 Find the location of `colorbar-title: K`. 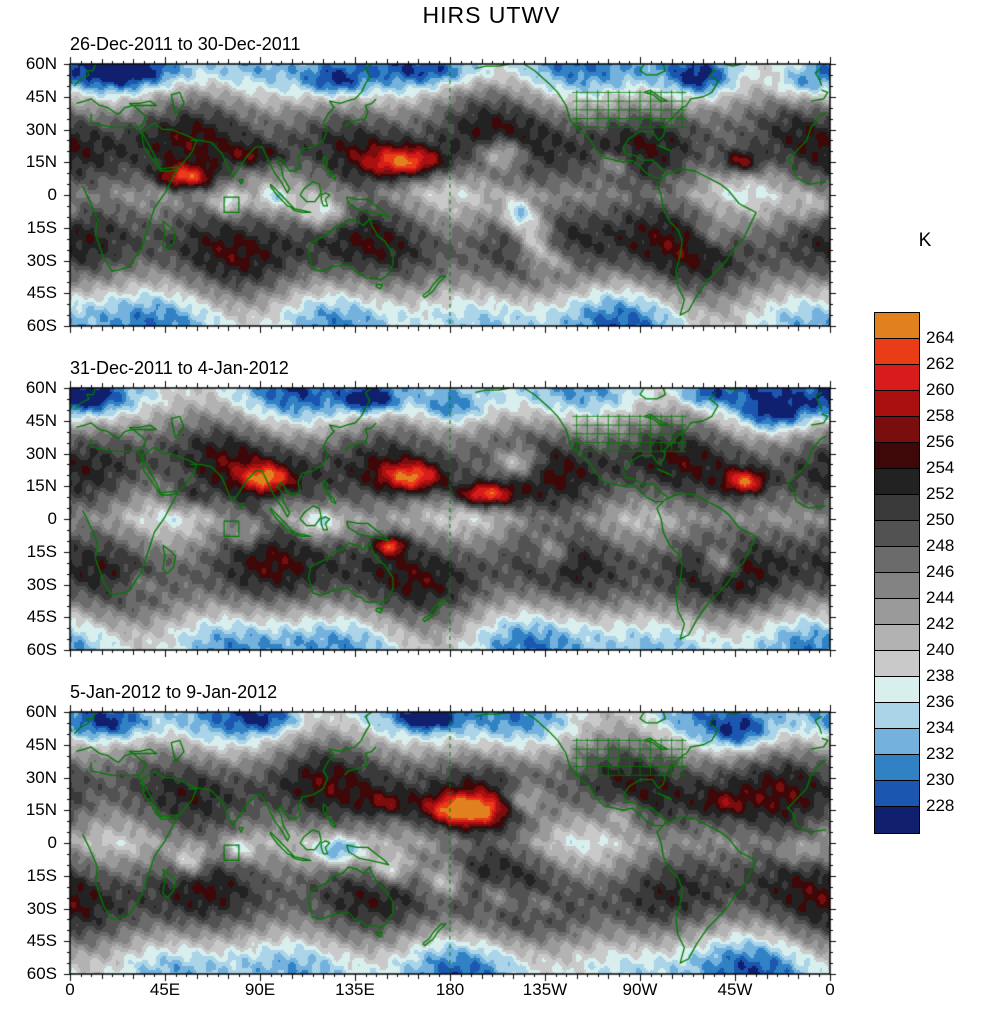

colorbar-title: K is located at coordinates (925, 240).